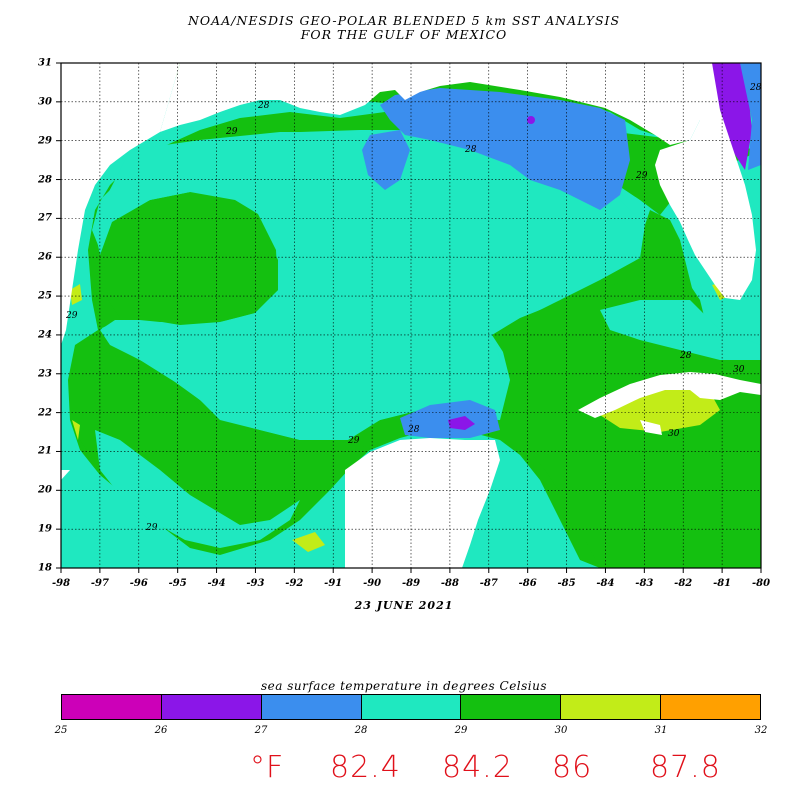 This screenshot has height=800, width=808. What do you see at coordinates (505, 149) in the screenshot?
I see `water-27-28-plume` at bounding box center [505, 149].